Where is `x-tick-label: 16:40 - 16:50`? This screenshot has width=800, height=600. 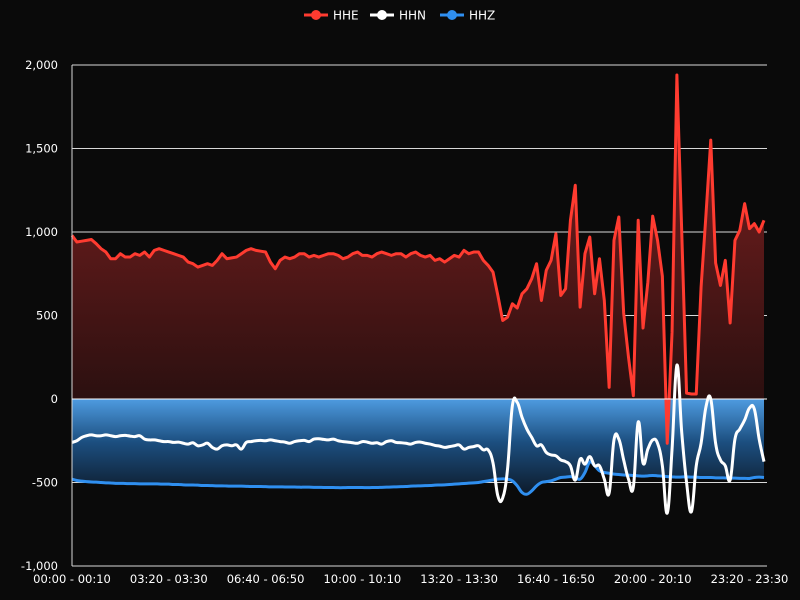
x-tick-label: 16:40 - 16:50 is located at coordinates (556, 579).